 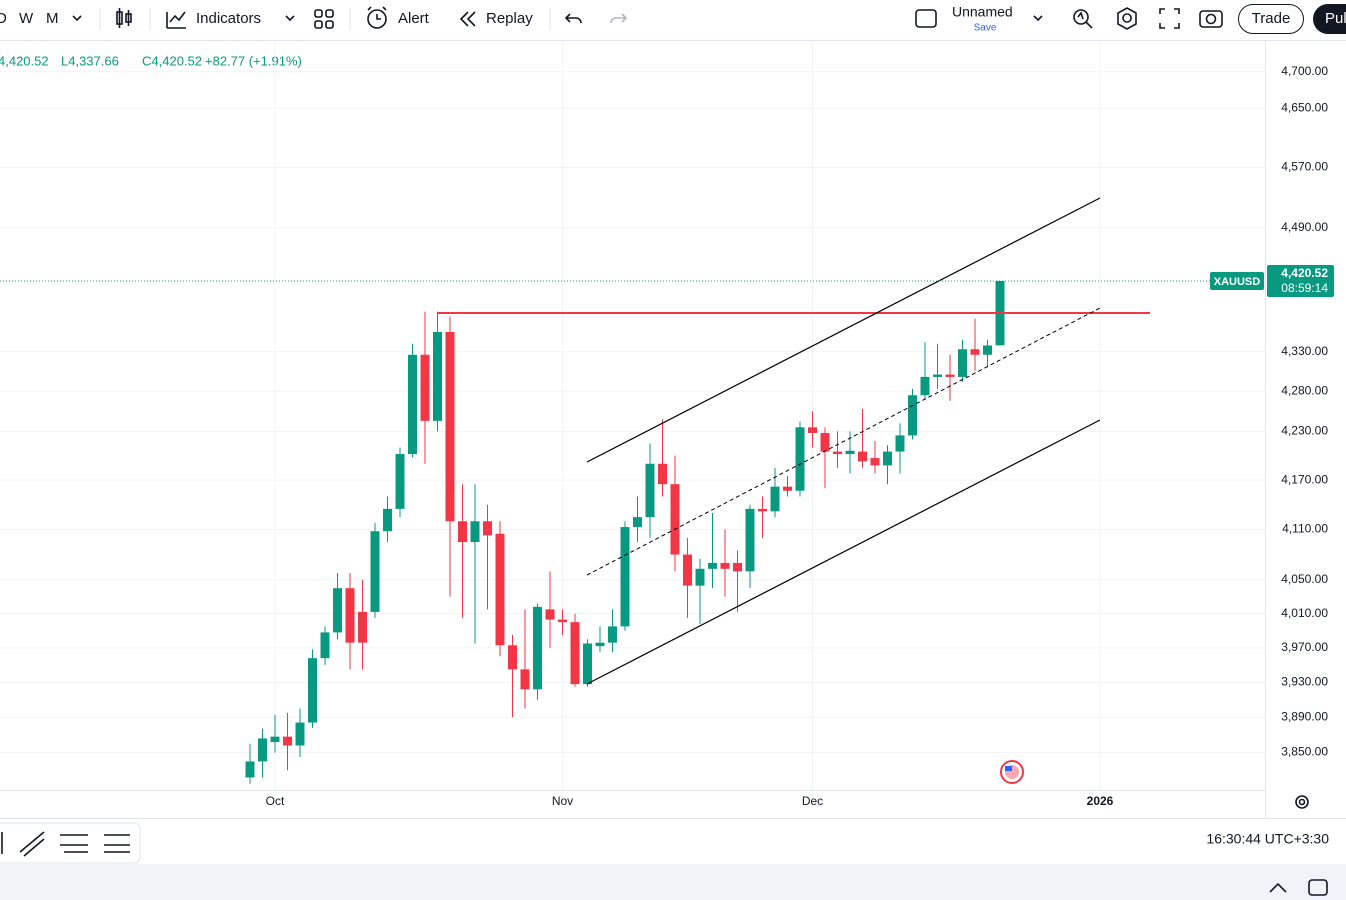 I want to click on interval-d: D, so click(x=3, y=18).